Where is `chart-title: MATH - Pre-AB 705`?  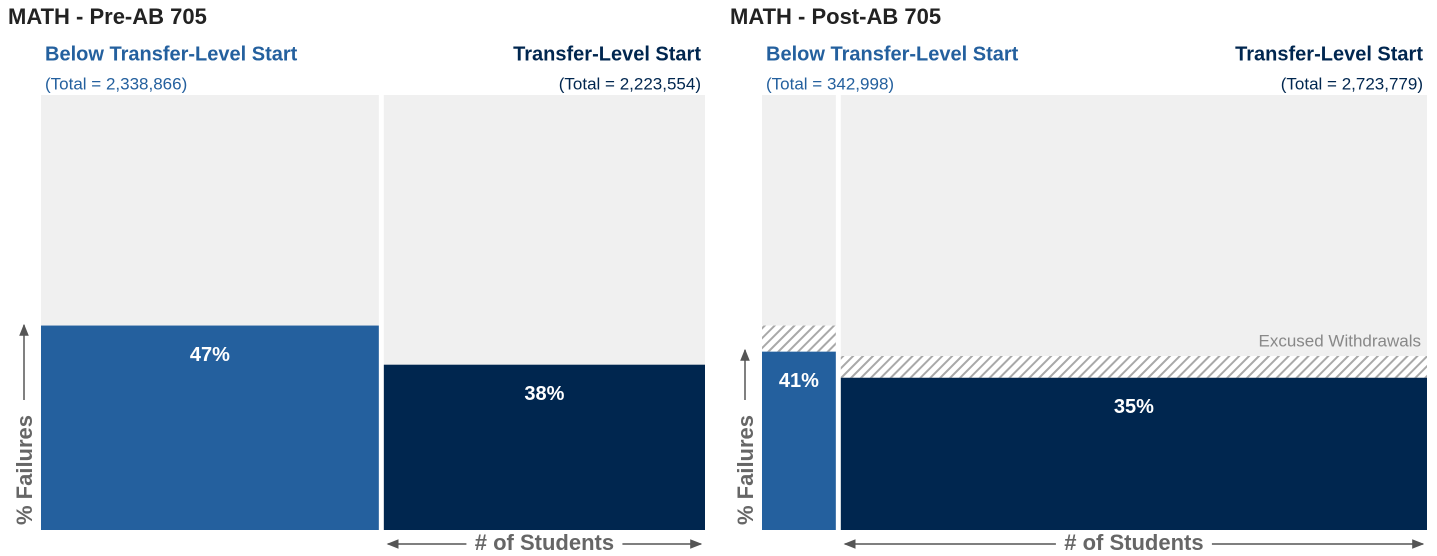
chart-title: MATH - Pre-AB 705 is located at coordinates (107, 16).